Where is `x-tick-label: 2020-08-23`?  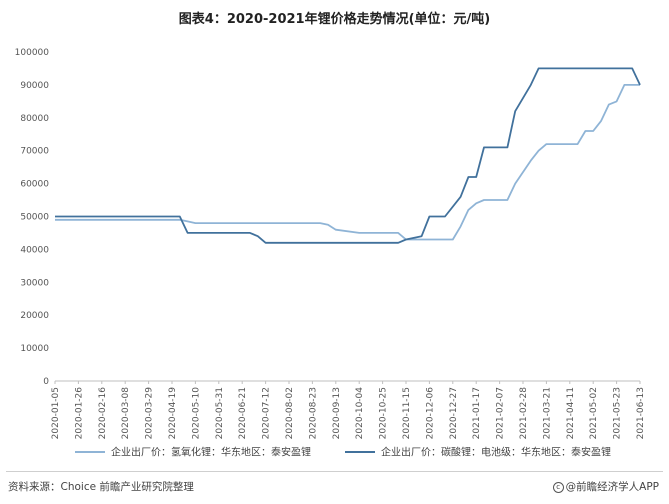
x-tick-label: 2020-08-23 is located at coordinates (313, 413).